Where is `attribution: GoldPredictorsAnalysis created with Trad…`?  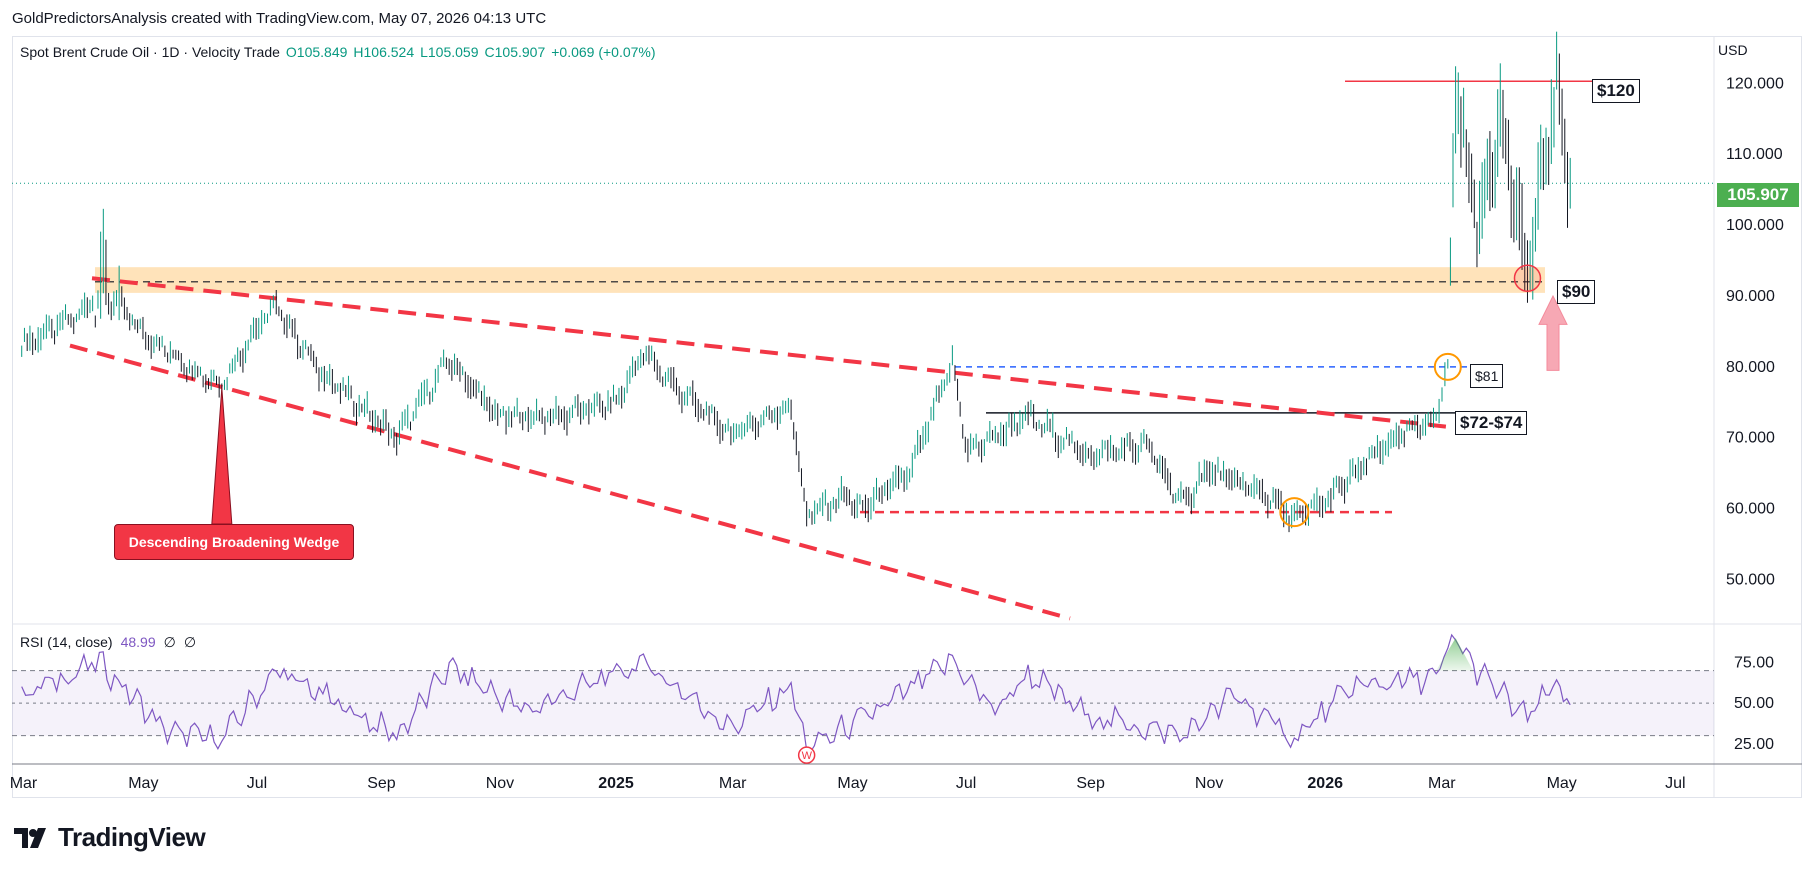
attribution: GoldPredictorsAnalysis created with Trad… is located at coordinates (279, 18).